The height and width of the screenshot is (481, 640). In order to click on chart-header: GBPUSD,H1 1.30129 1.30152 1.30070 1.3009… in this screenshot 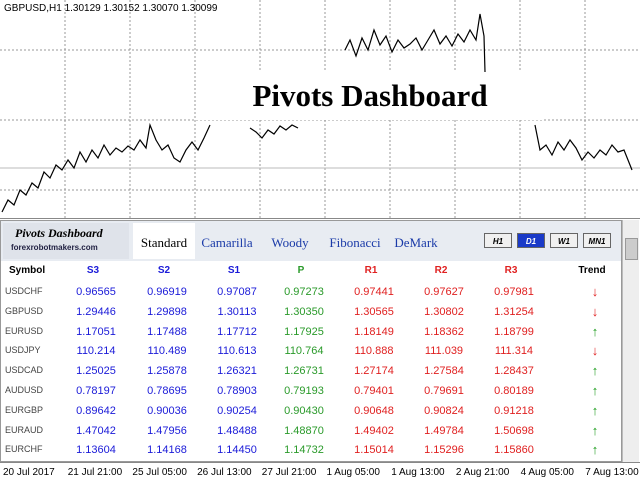, I will do `click(111, 8)`.